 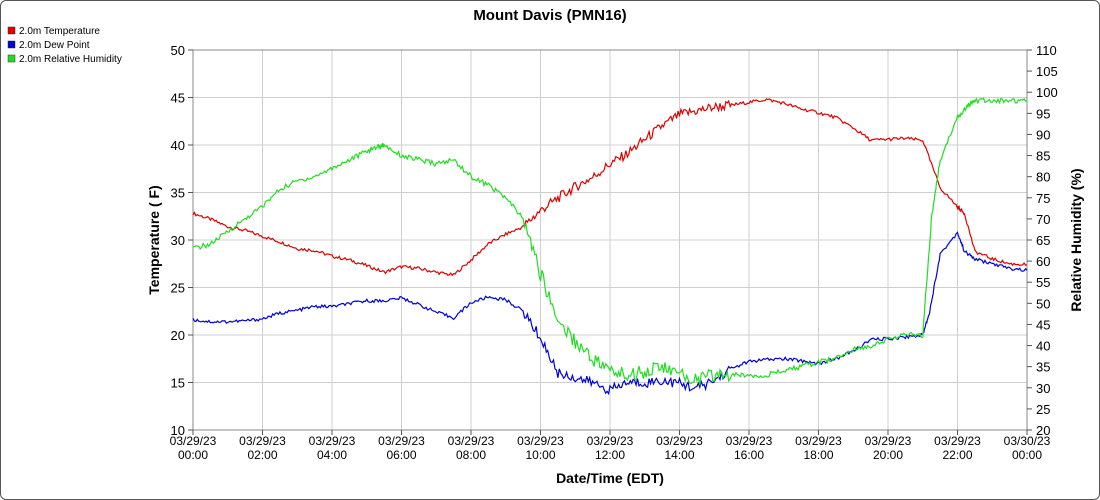 What do you see at coordinates (401, 455) in the screenshot?
I see `x-tick-time: 06:00` at bounding box center [401, 455].